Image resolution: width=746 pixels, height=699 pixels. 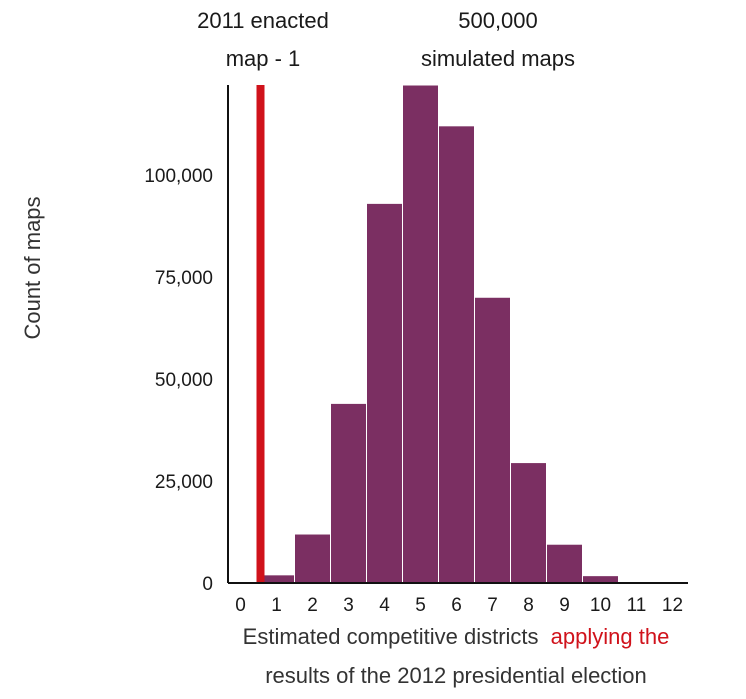 I want to click on enacted-map-line, so click(x=260, y=334).